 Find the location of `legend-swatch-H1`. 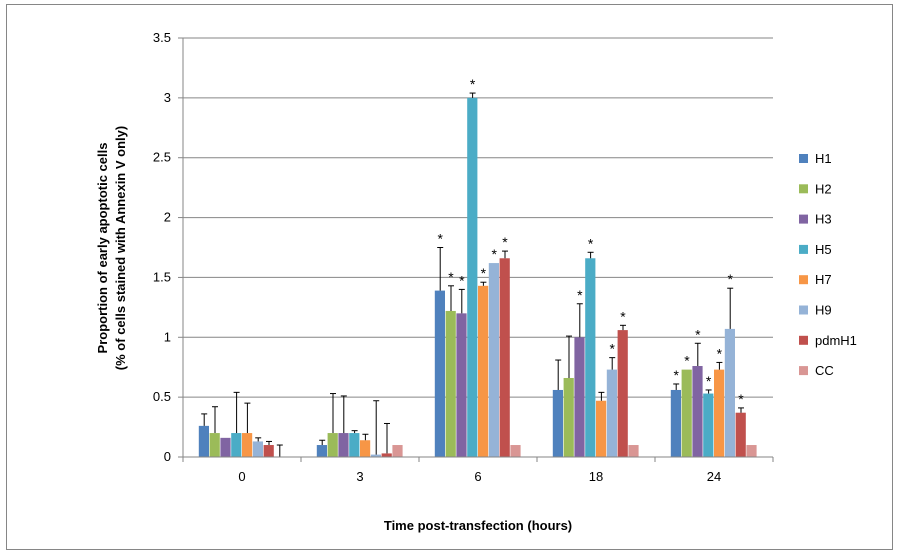

legend-swatch-H1 is located at coordinates (803, 158).